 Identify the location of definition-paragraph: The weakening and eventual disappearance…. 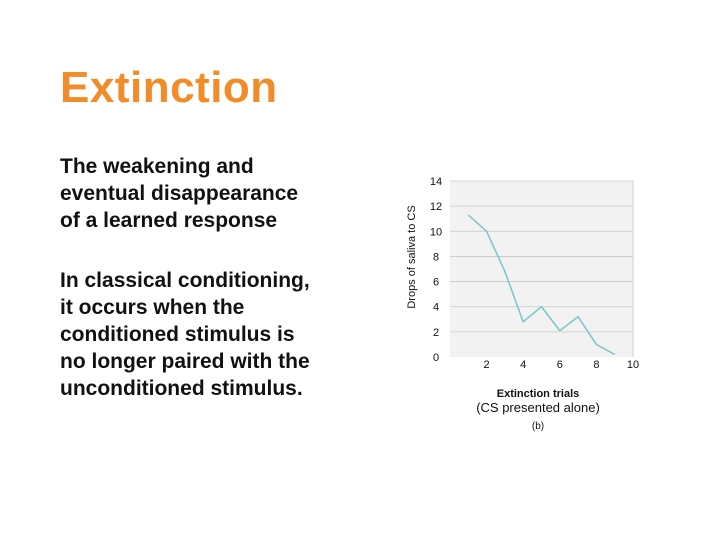
(220, 193).